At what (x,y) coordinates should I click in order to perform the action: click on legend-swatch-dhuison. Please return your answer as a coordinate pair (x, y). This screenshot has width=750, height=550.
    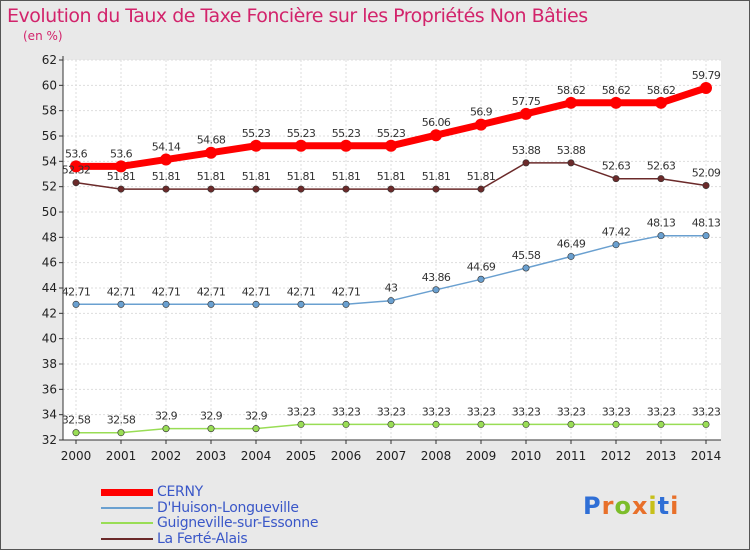
    Looking at the image, I should click on (127, 508).